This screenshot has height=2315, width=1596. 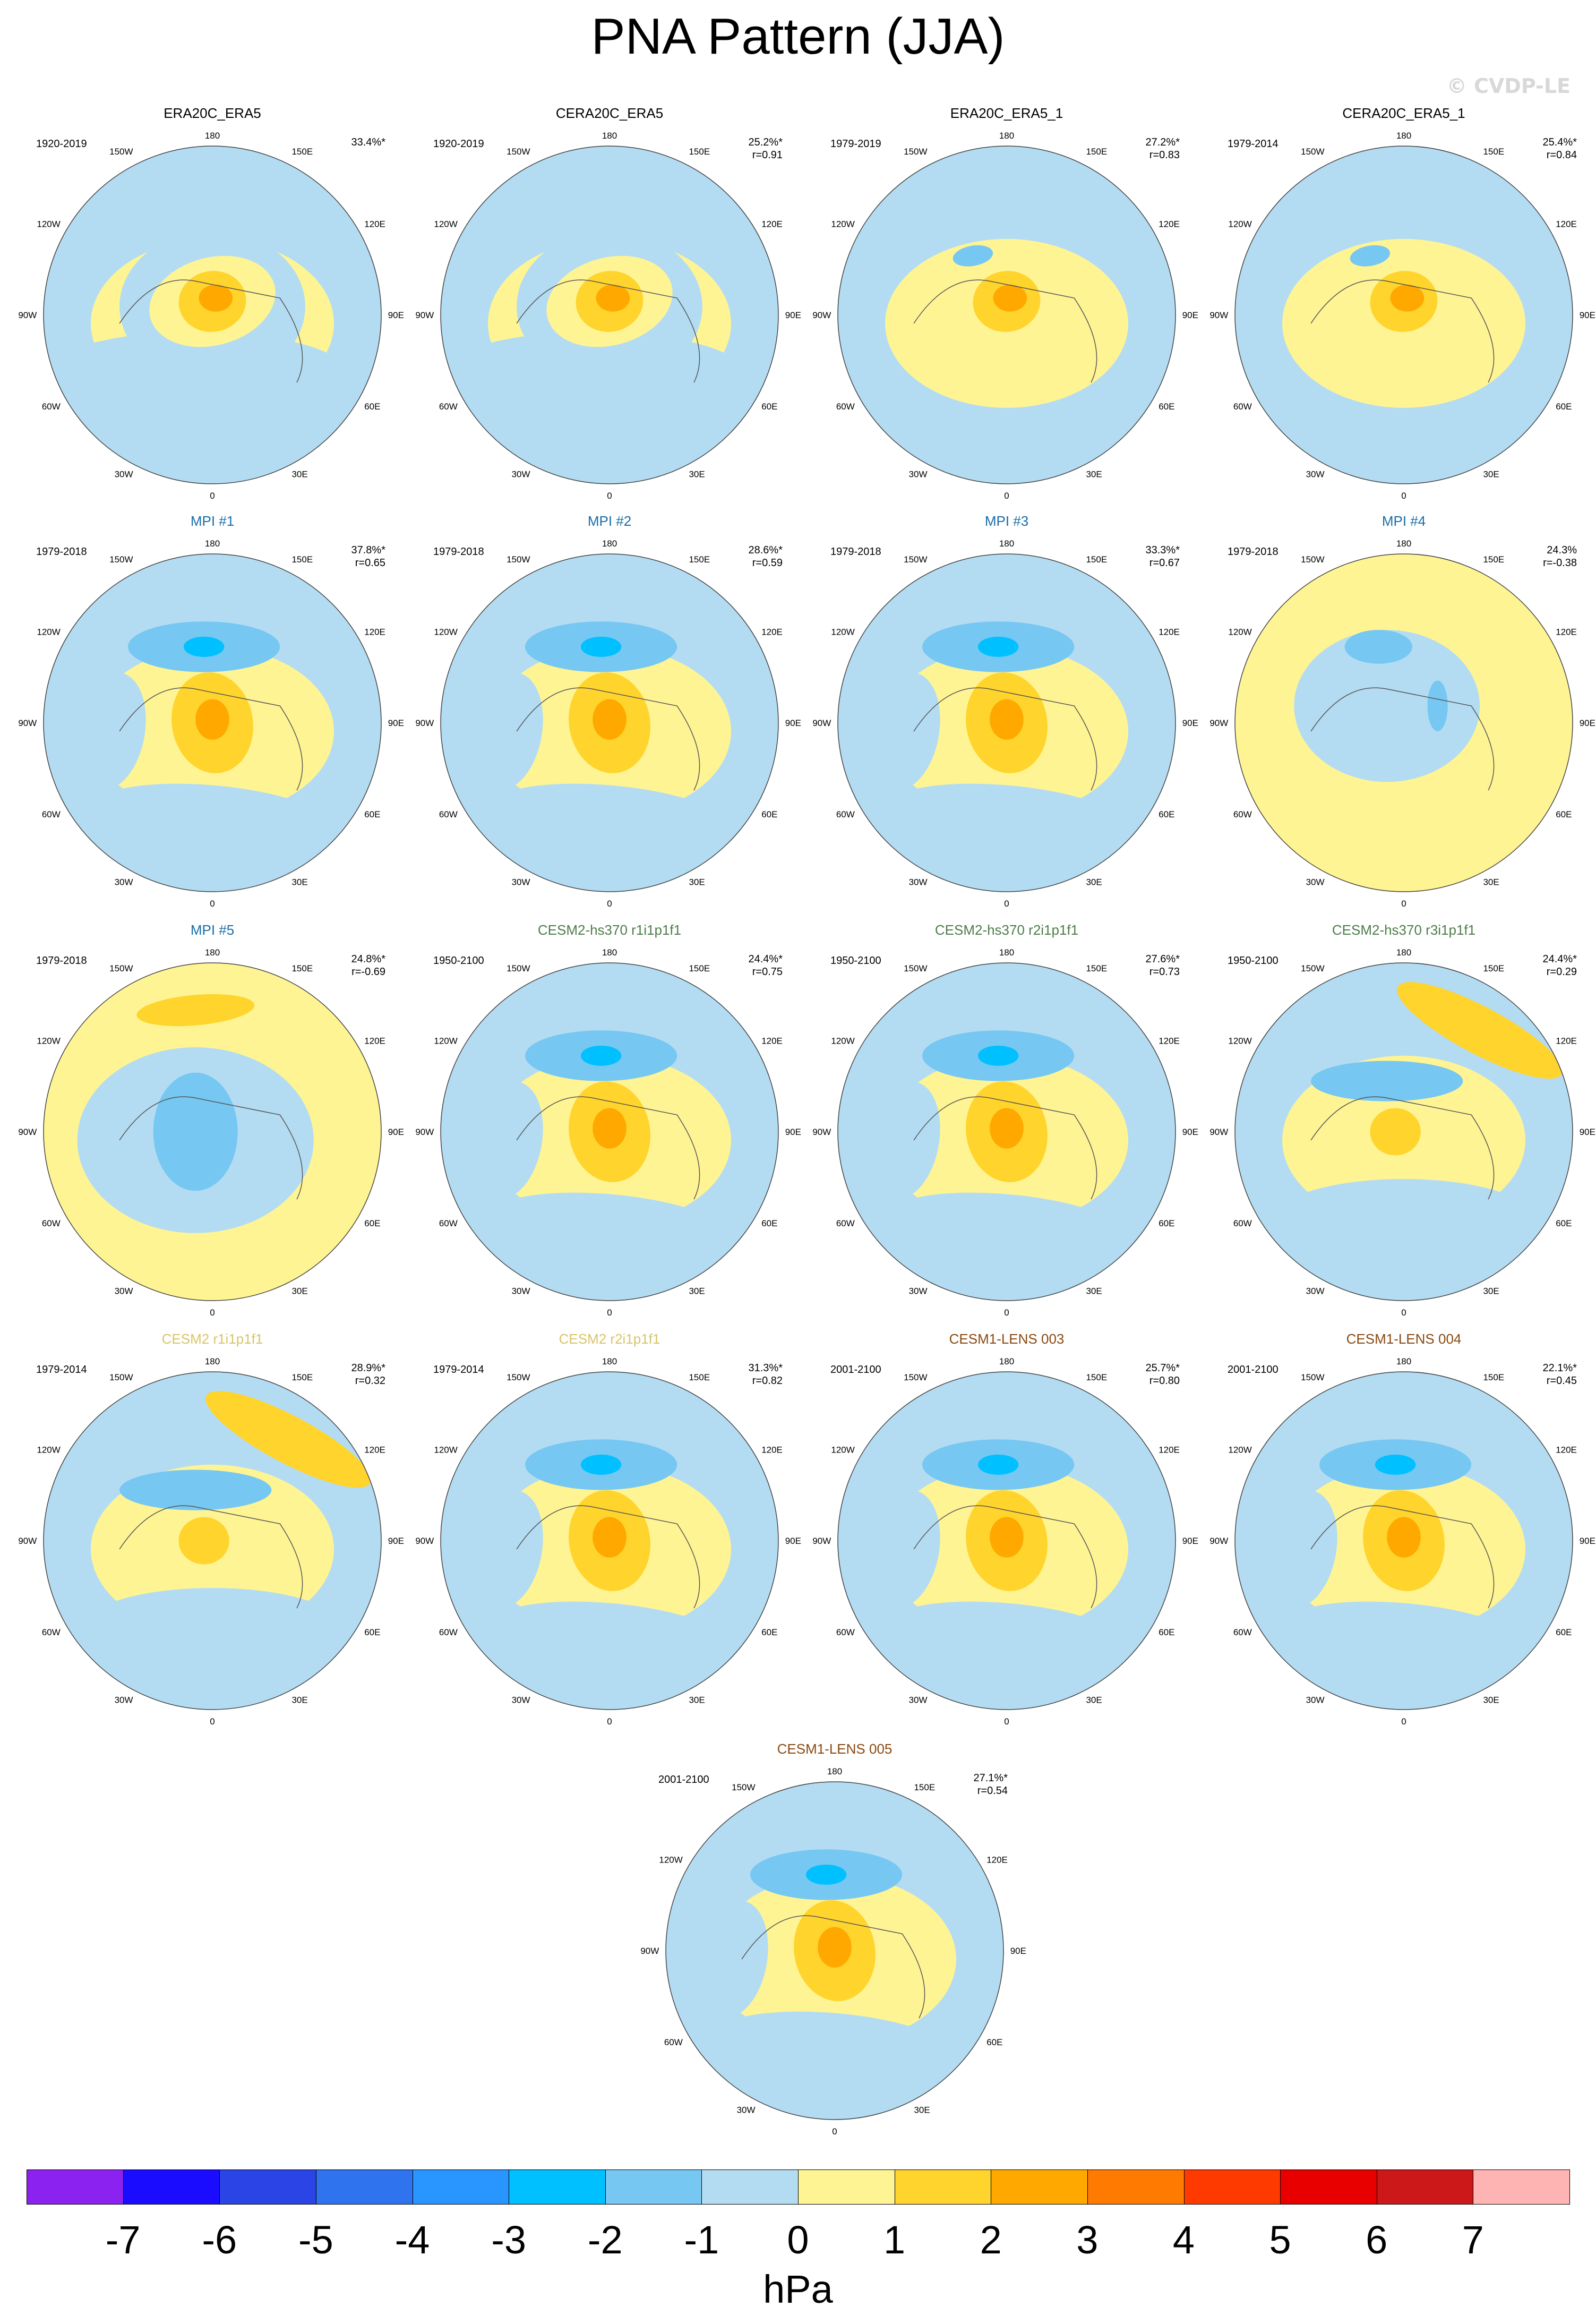 What do you see at coordinates (1163, 148) in the screenshot?
I see `panel-stats: 27.2%* r=0.83` at bounding box center [1163, 148].